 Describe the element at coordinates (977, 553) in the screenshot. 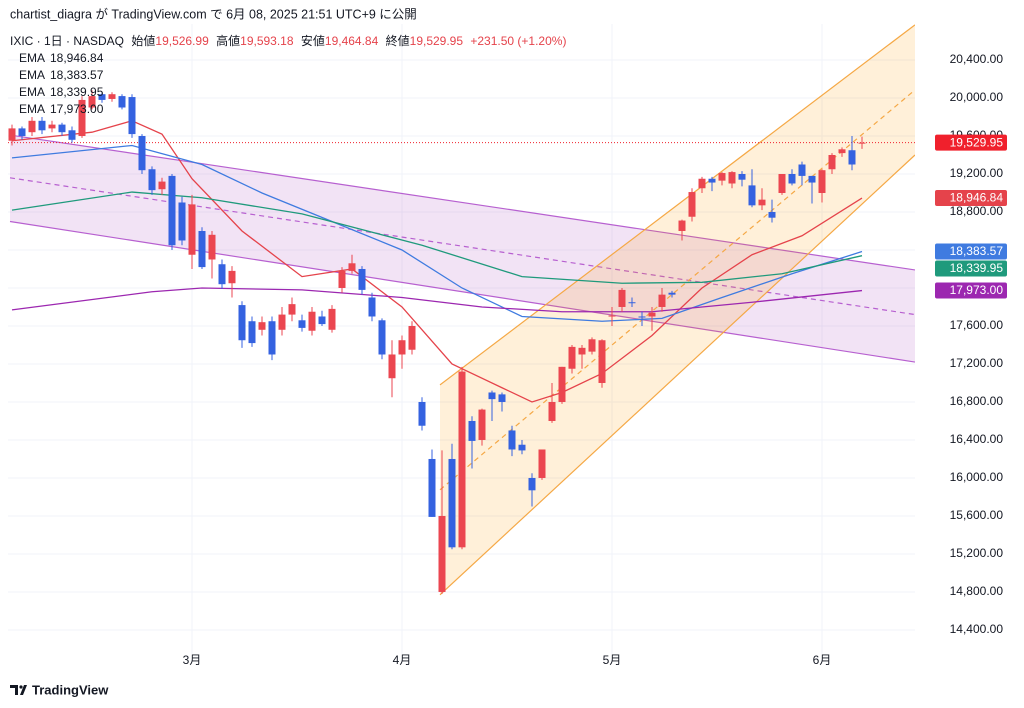

I see `y-tick-label: 15,200.00` at that location.